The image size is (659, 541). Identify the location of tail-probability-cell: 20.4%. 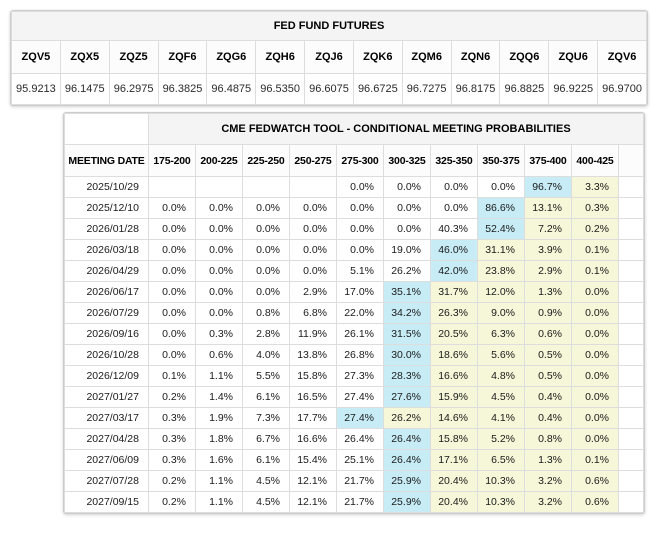
(454, 502).